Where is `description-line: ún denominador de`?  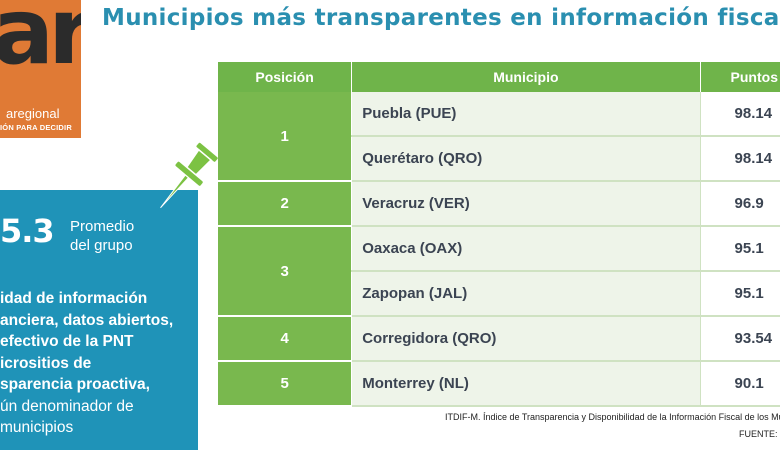 description-line: ún denominador de is located at coordinates (67, 406).